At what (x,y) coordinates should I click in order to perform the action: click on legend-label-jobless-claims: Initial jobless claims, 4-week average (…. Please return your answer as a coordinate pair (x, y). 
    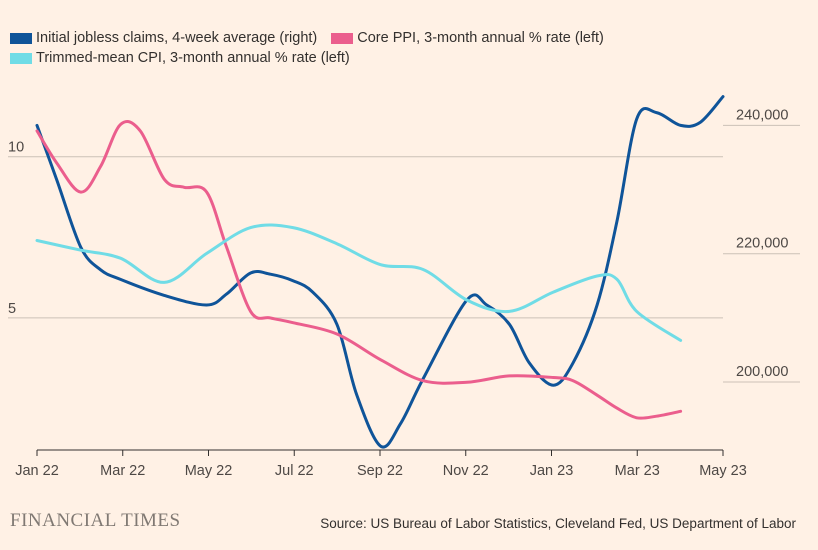
    Looking at the image, I should click on (177, 38).